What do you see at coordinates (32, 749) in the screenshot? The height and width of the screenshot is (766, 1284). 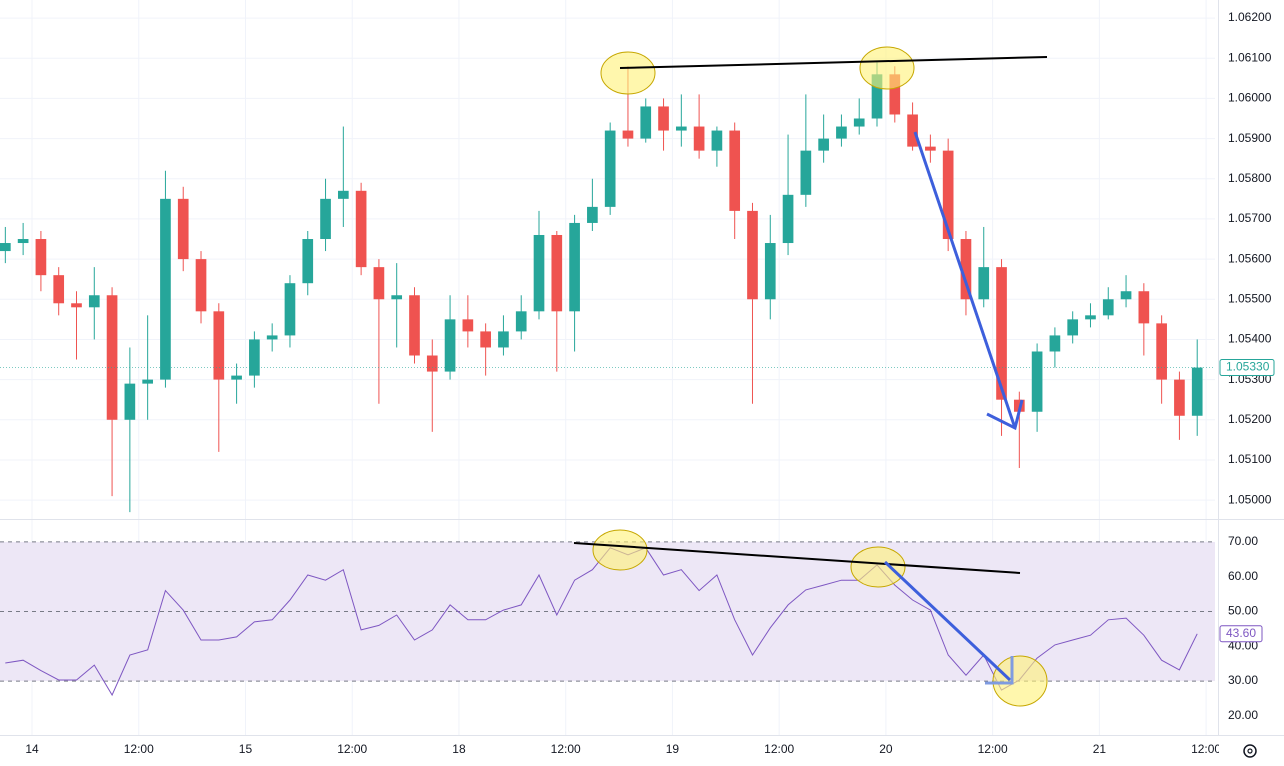 I see `x-tick-label: 14` at bounding box center [32, 749].